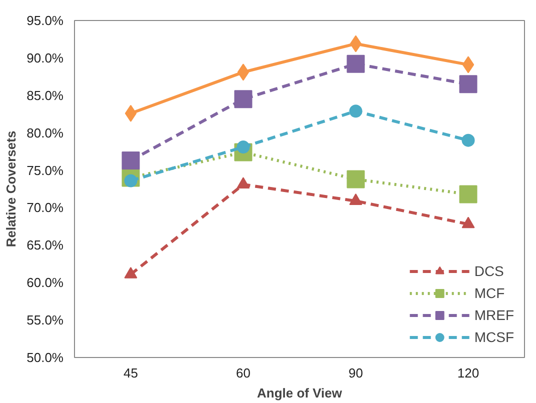  Describe the element at coordinates (45, 132) in the screenshot. I see `y-tick-label: 80.0%` at that location.